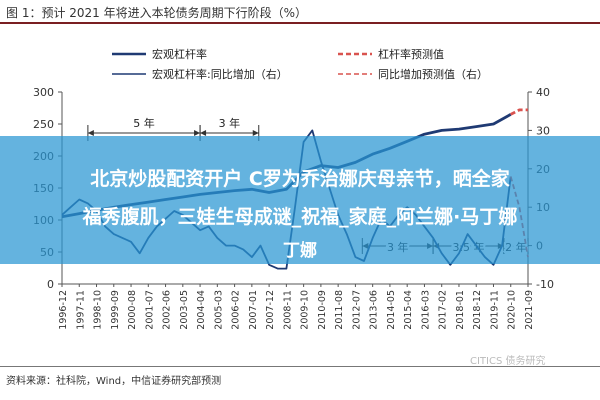  What do you see at coordinates (218, 310) in the screenshot?
I see `x-tick-label: 2005-03` at bounding box center [218, 310].